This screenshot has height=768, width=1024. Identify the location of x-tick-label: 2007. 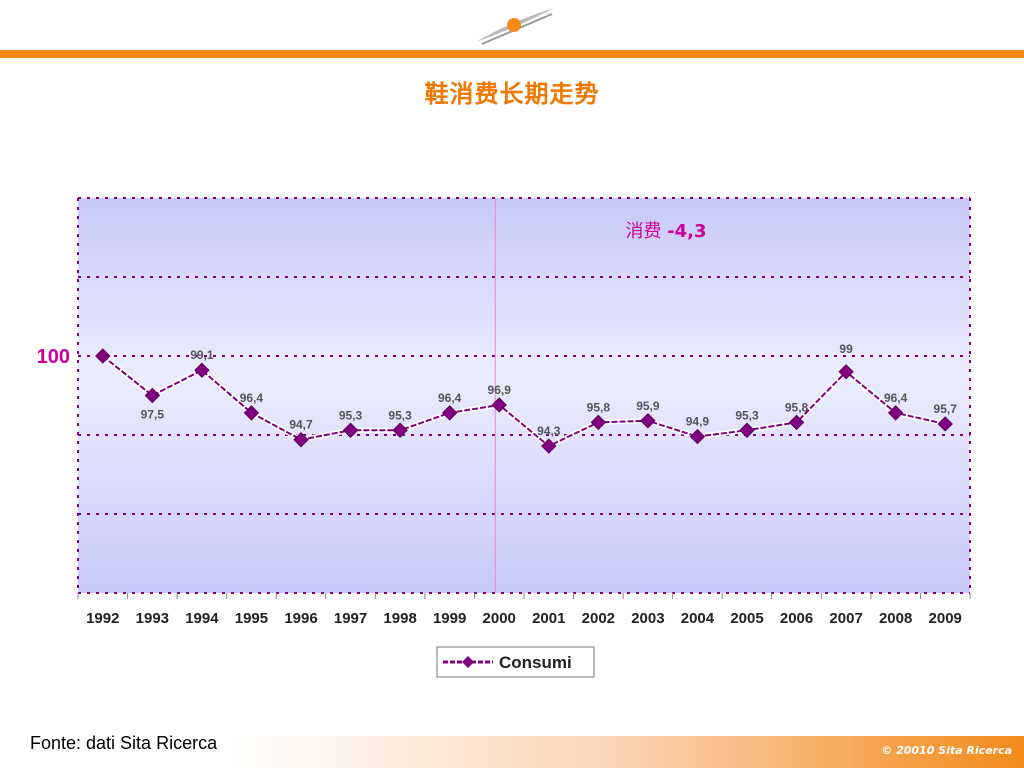
(845, 618).